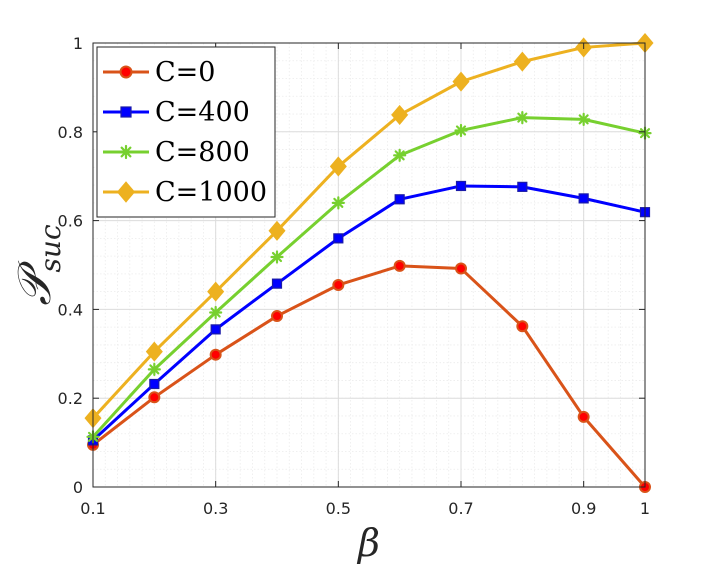 The width and height of the screenshot is (712, 566). Describe the element at coordinates (78, 43) in the screenshot. I see `y-tick-label: 1` at that location.